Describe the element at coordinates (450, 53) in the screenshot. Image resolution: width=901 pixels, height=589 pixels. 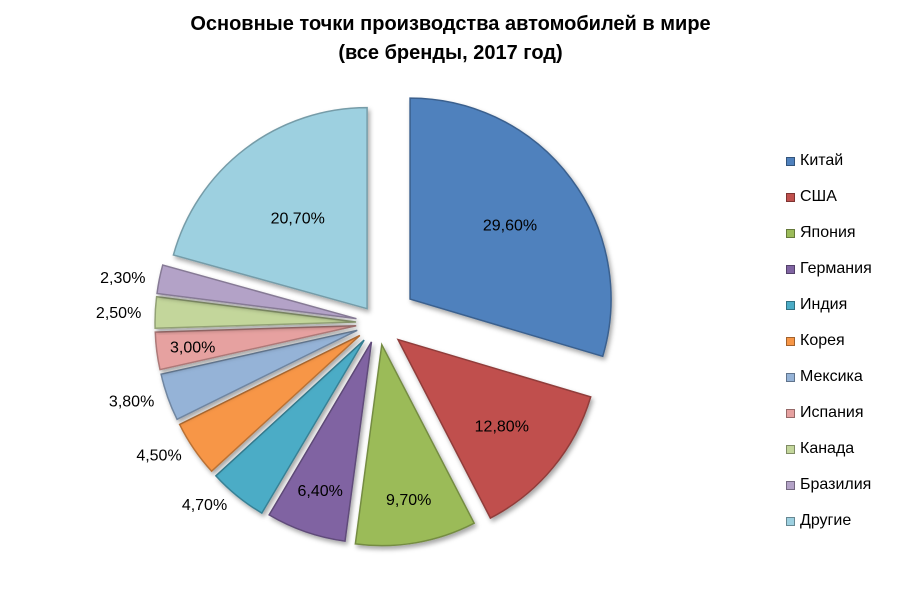
I see `chart-subtitle-line: (все бренды, 2017 год)` at that location.